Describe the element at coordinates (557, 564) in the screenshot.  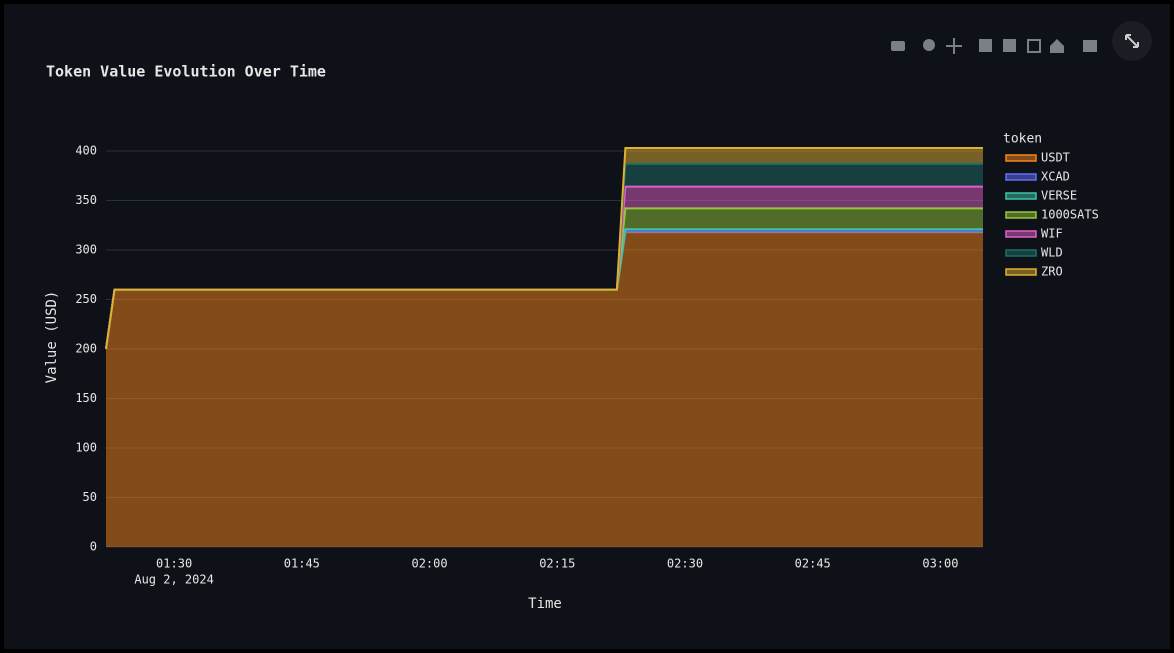
I see `x-tick-label: 02:15` at that location.